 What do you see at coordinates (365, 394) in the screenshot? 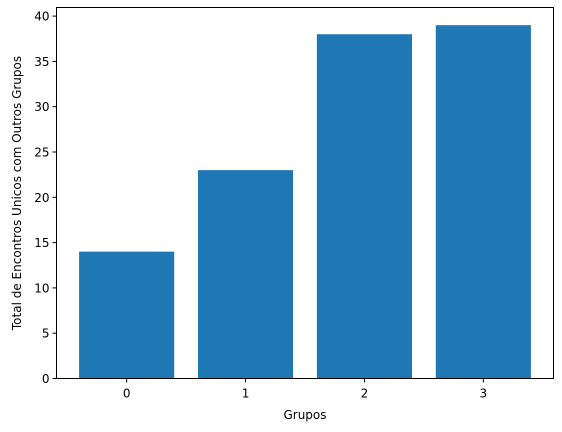
I see `x-tick-label: 2` at bounding box center [365, 394].